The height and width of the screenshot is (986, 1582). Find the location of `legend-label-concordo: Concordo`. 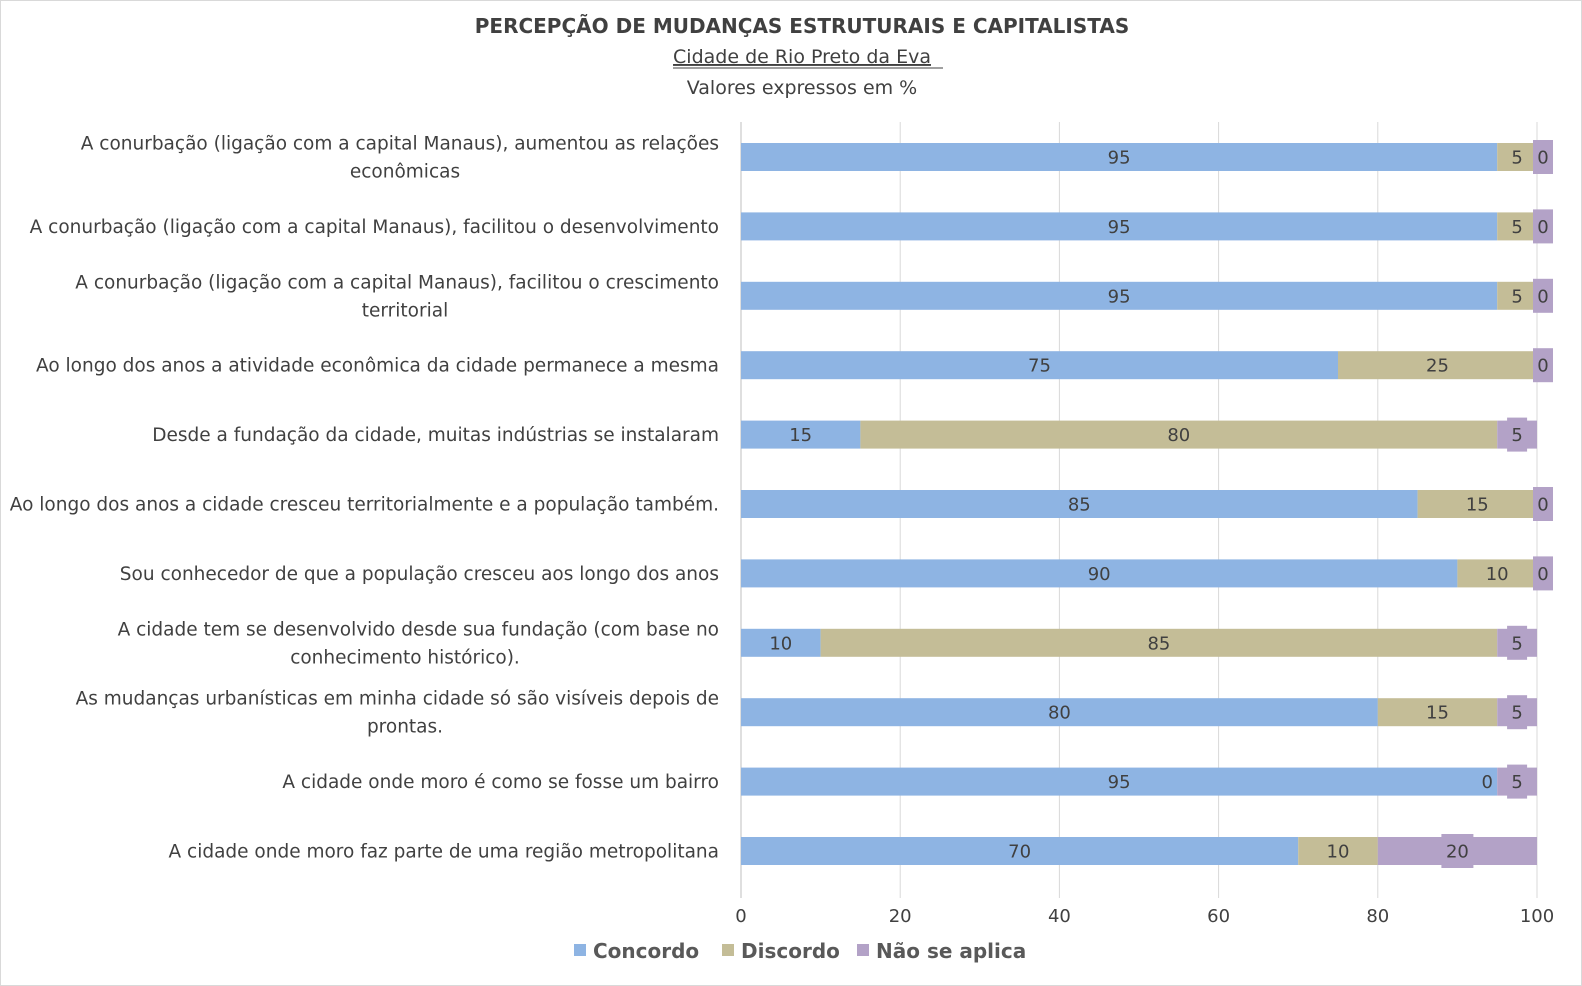

legend-label-concordo: Concordo is located at coordinates (646, 951).